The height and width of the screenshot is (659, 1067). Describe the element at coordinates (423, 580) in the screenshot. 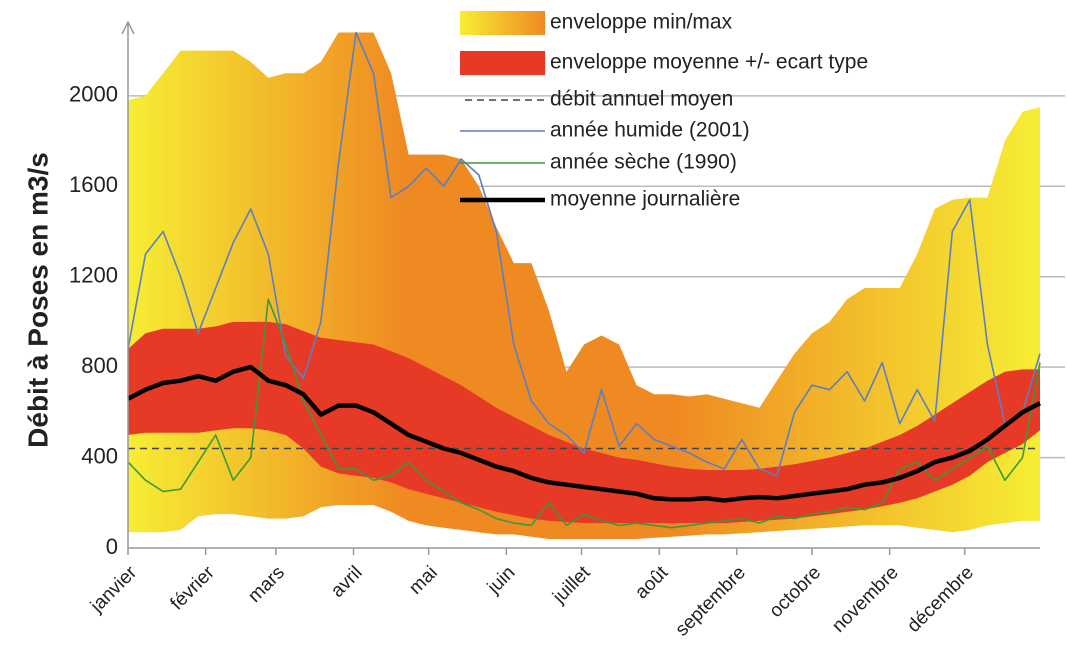

I see `x-tick-label: mai` at that location.